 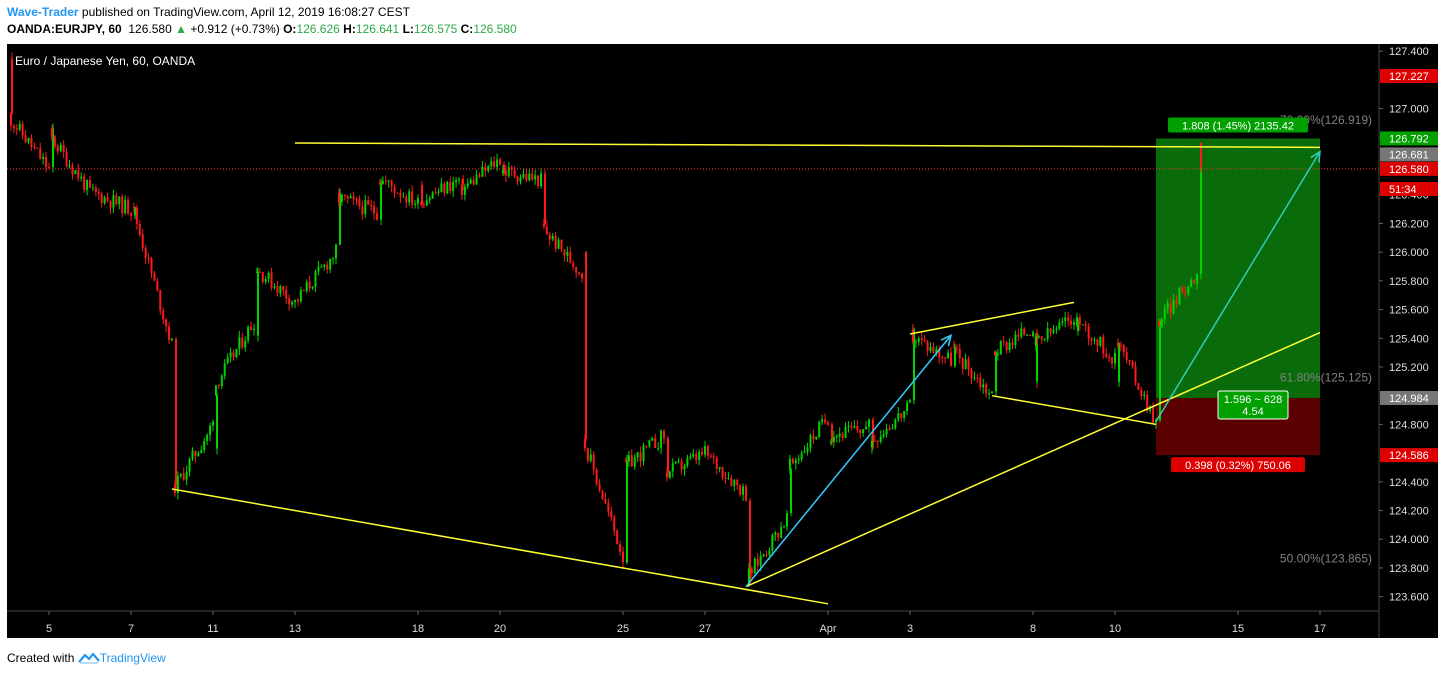 What do you see at coordinates (1409, 52) in the screenshot?
I see `y-tick-label: 127.400` at bounding box center [1409, 52].